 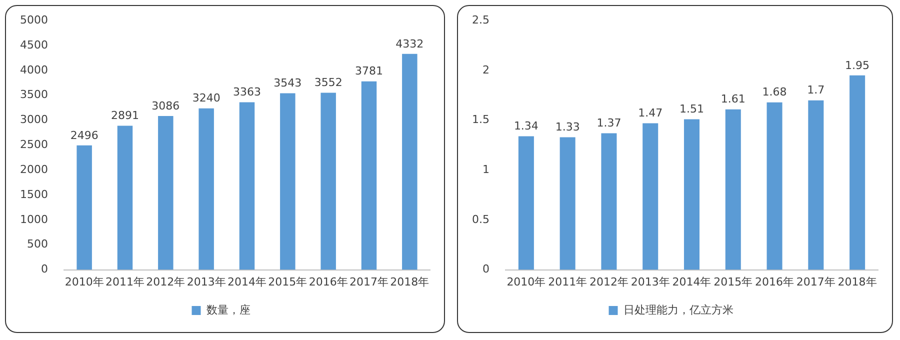 What do you see at coordinates (34, 169) in the screenshot?
I see `y-tick-label: 2000` at bounding box center [34, 169].